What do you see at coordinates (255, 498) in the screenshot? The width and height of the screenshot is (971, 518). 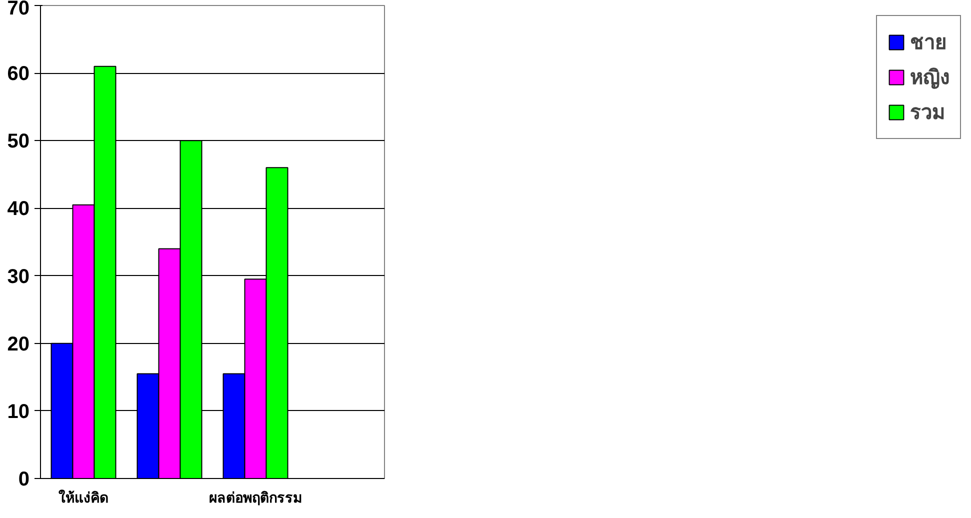 I see `x-tick-label: ผลต่อพฤติกรรม` at bounding box center [255, 498].